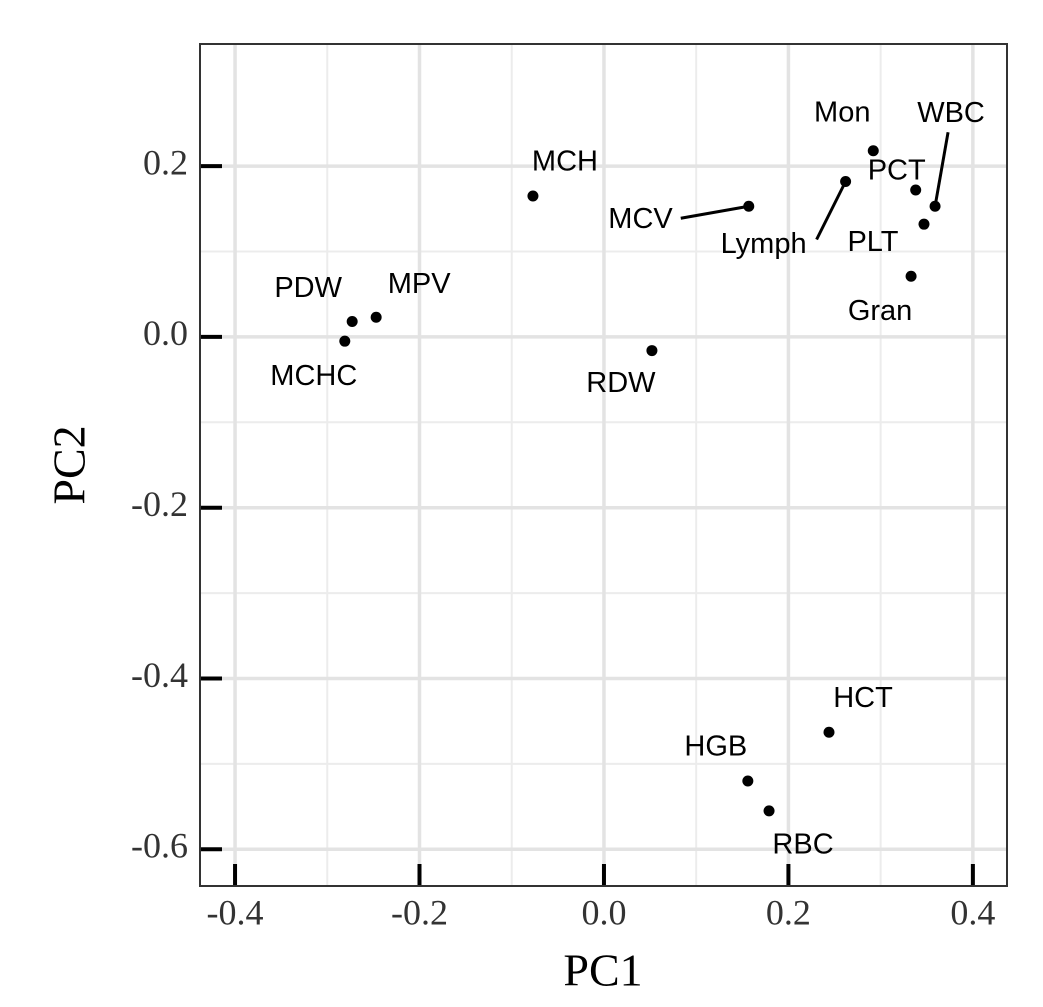  Describe the element at coordinates (880, 311) in the screenshot. I see `point-label: Gran` at that location.